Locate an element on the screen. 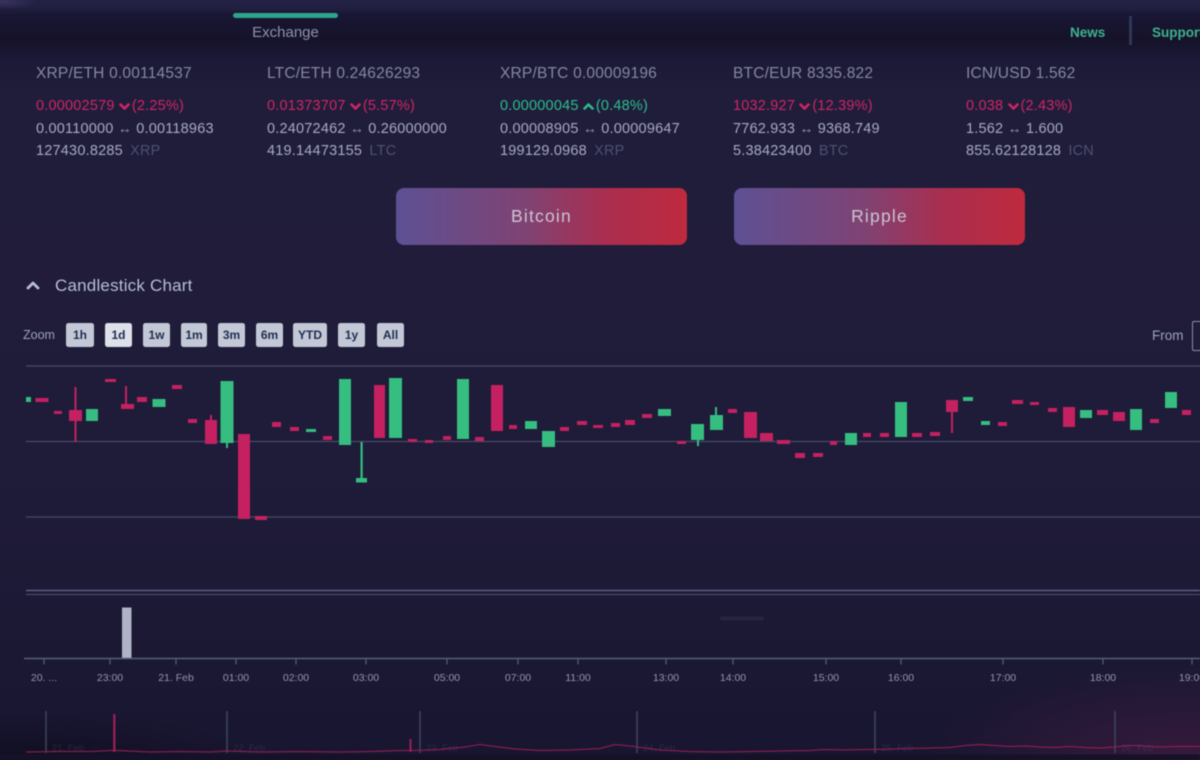 Image resolution: width=1200 pixels, height=760 pixels. svg-text: 18:00 is located at coordinates (1103, 678).